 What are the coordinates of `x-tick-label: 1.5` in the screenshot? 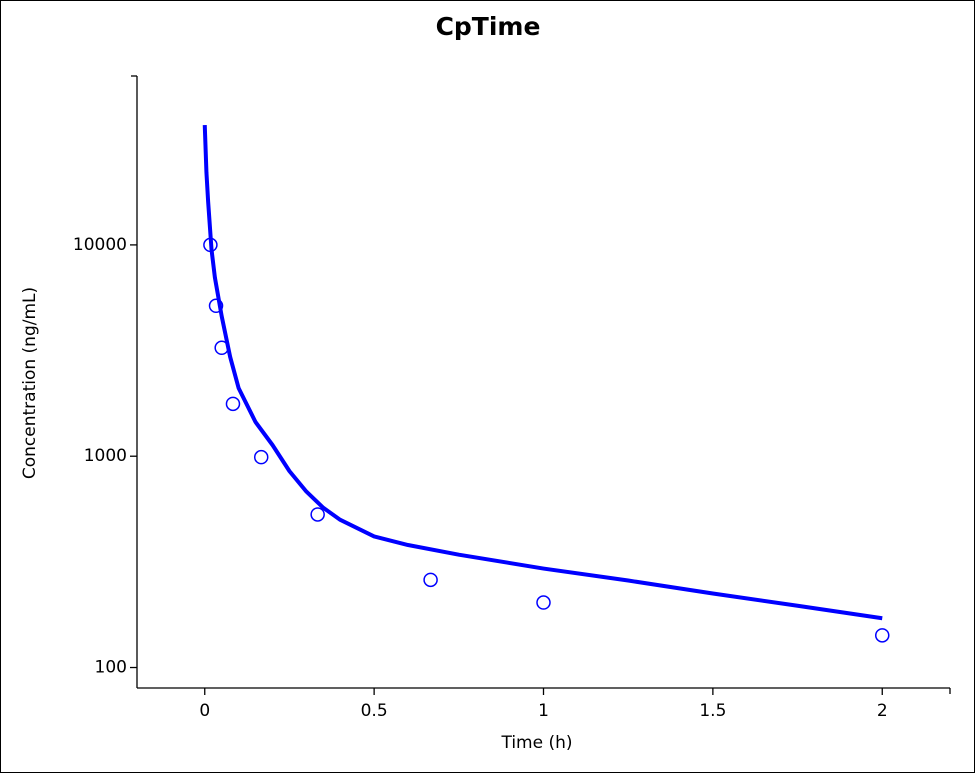 It's located at (712, 711).